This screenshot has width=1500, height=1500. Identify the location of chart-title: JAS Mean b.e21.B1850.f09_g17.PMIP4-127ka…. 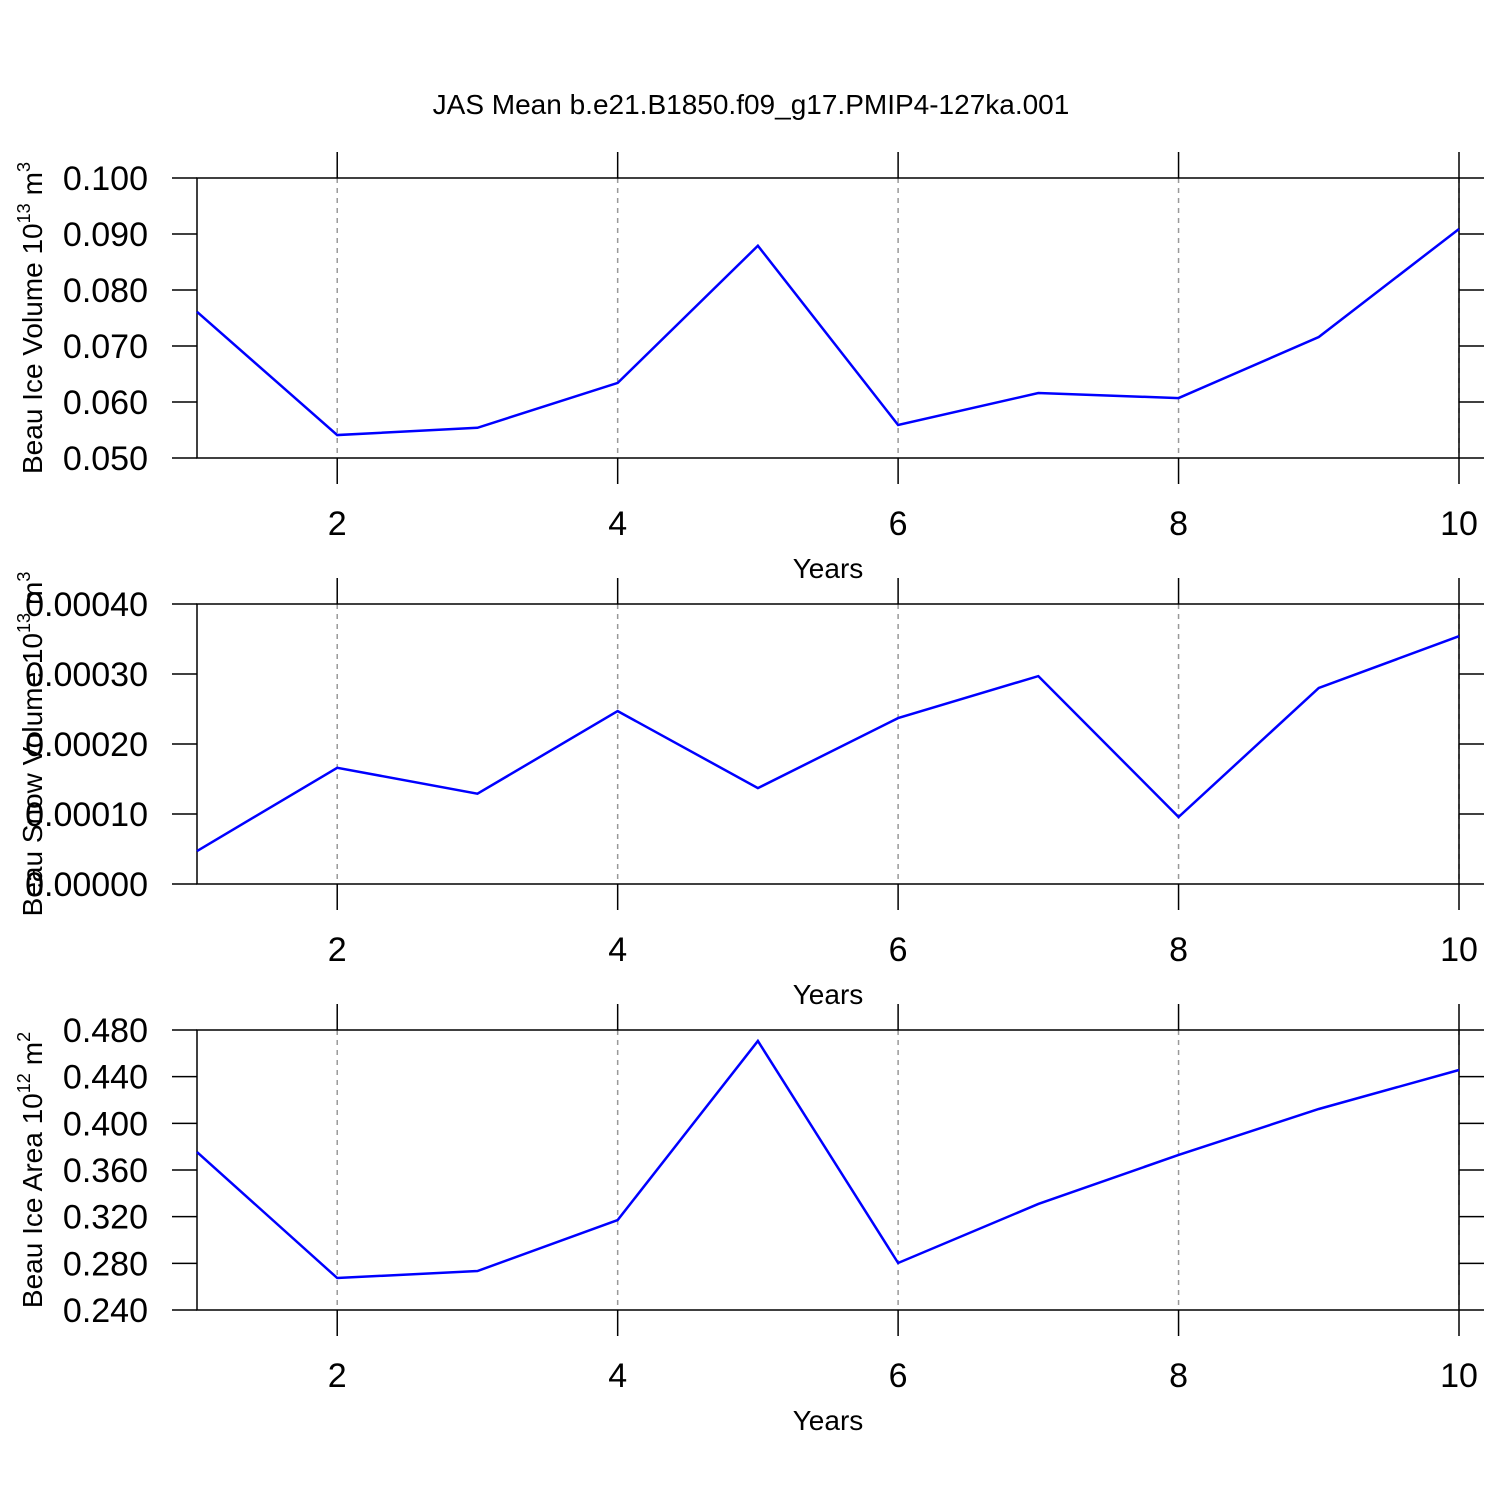
(751, 104).